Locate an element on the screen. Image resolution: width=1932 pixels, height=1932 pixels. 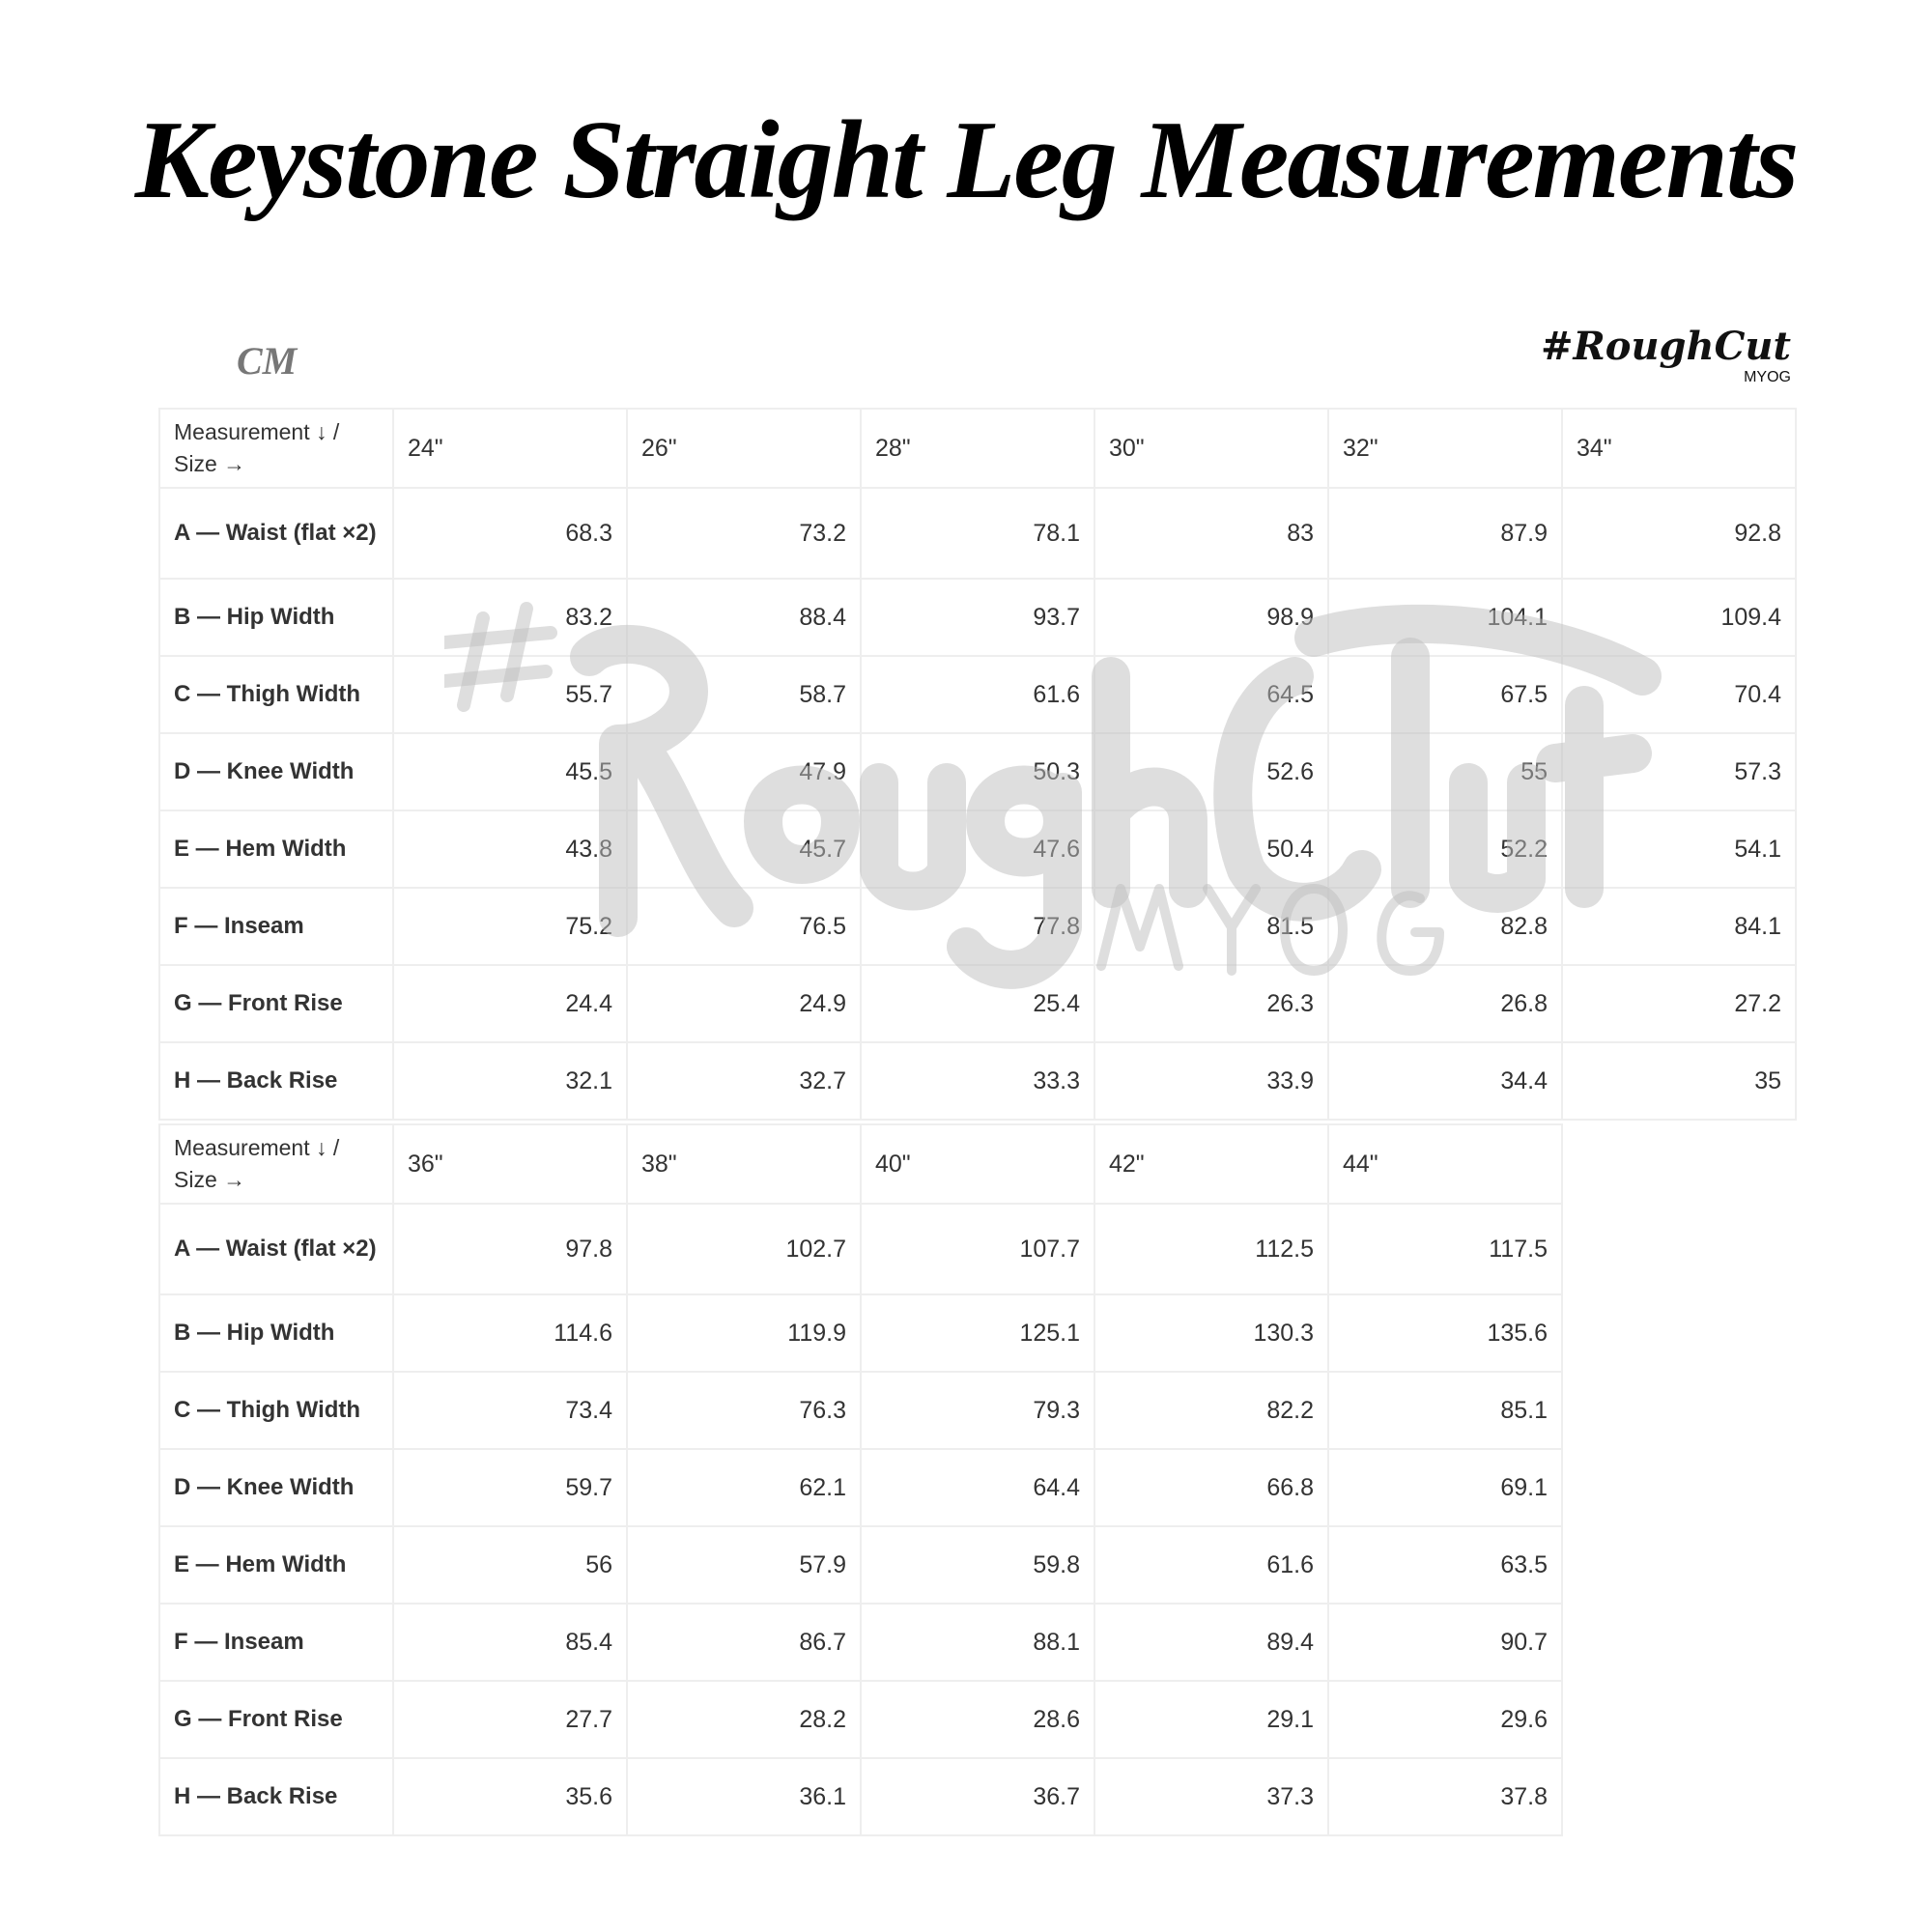
measurement-cell: 85.1 is located at coordinates (1445, 1410).